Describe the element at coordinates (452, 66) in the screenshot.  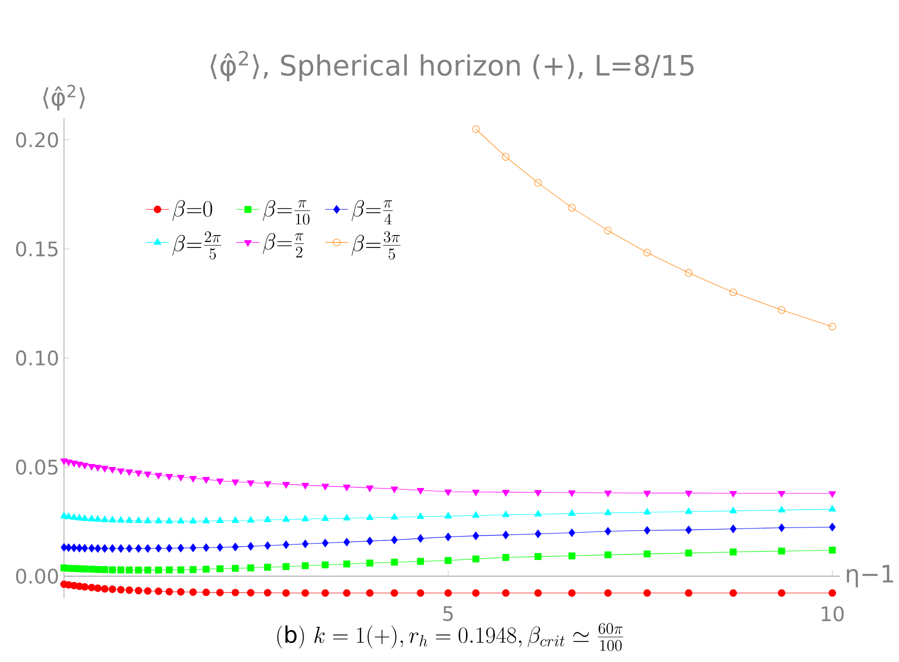
I see `chart-title: ⟨φ̂$^{2}$⟩, Spherical horizon (+), L=8/15` at that location.